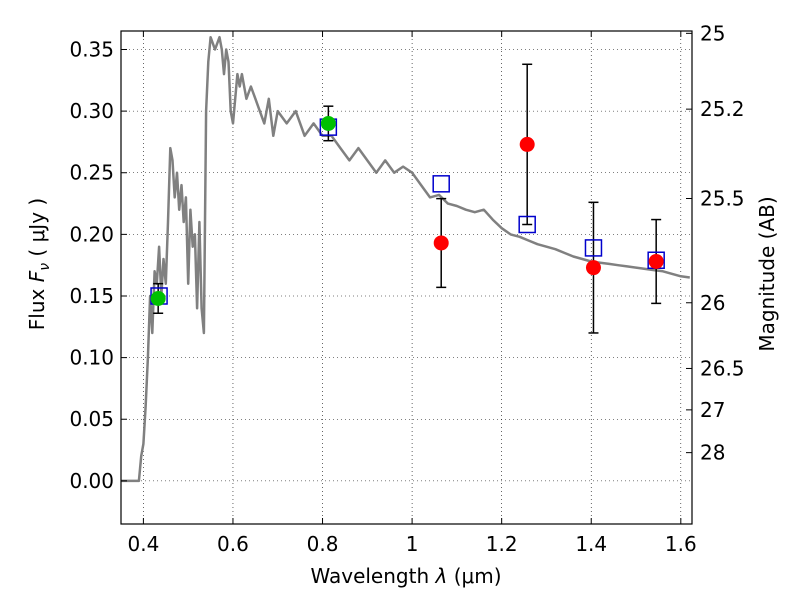 The height and width of the screenshot is (600, 800). I want to click on x-tick-label: 0.4, so click(143, 544).